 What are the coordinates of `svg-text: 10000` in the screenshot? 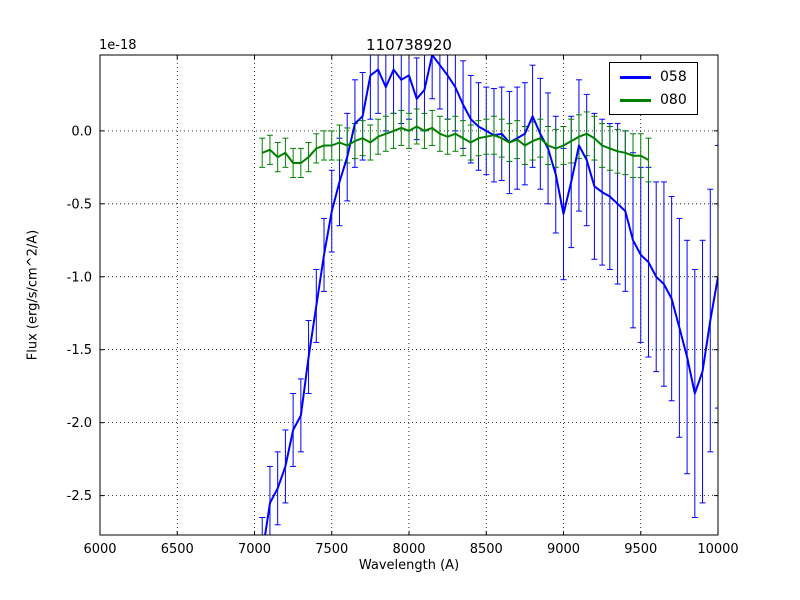 It's located at (717, 549).